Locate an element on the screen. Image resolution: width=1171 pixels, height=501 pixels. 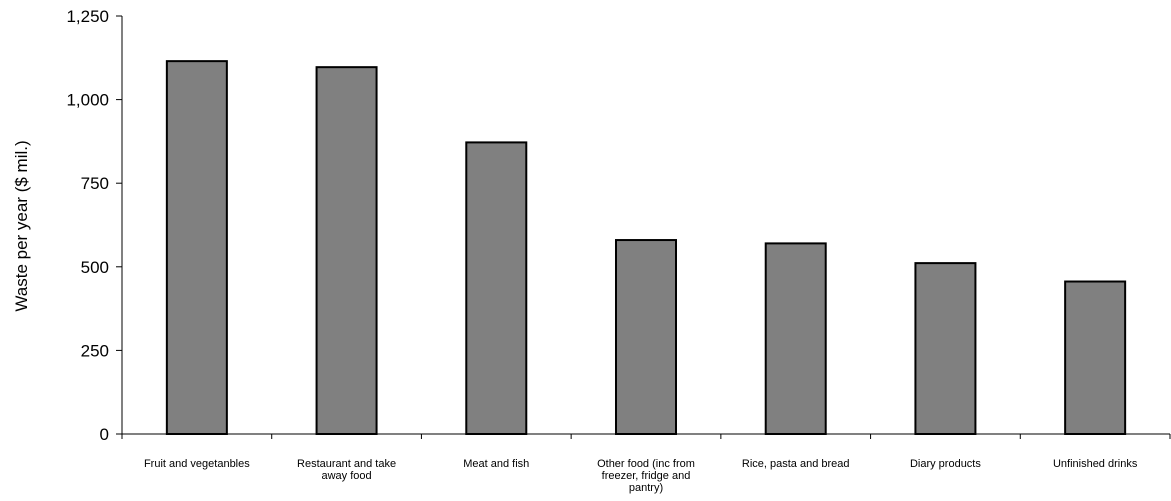
y-tick-label: 0 is located at coordinates (104, 434).